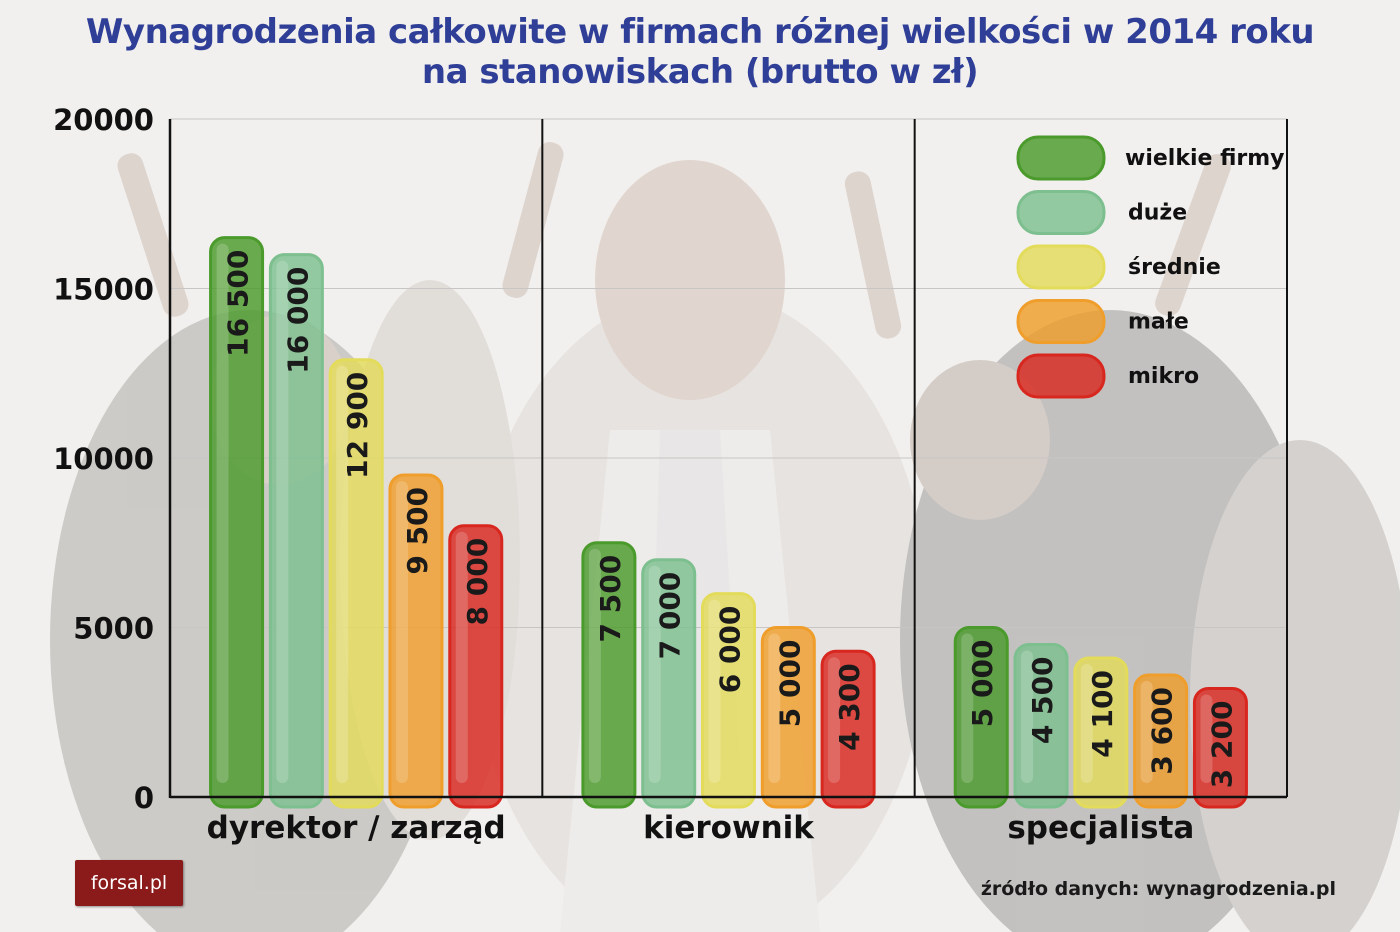  What do you see at coordinates (1100, 828) in the screenshot?
I see `x-category-label: specjalista` at bounding box center [1100, 828].